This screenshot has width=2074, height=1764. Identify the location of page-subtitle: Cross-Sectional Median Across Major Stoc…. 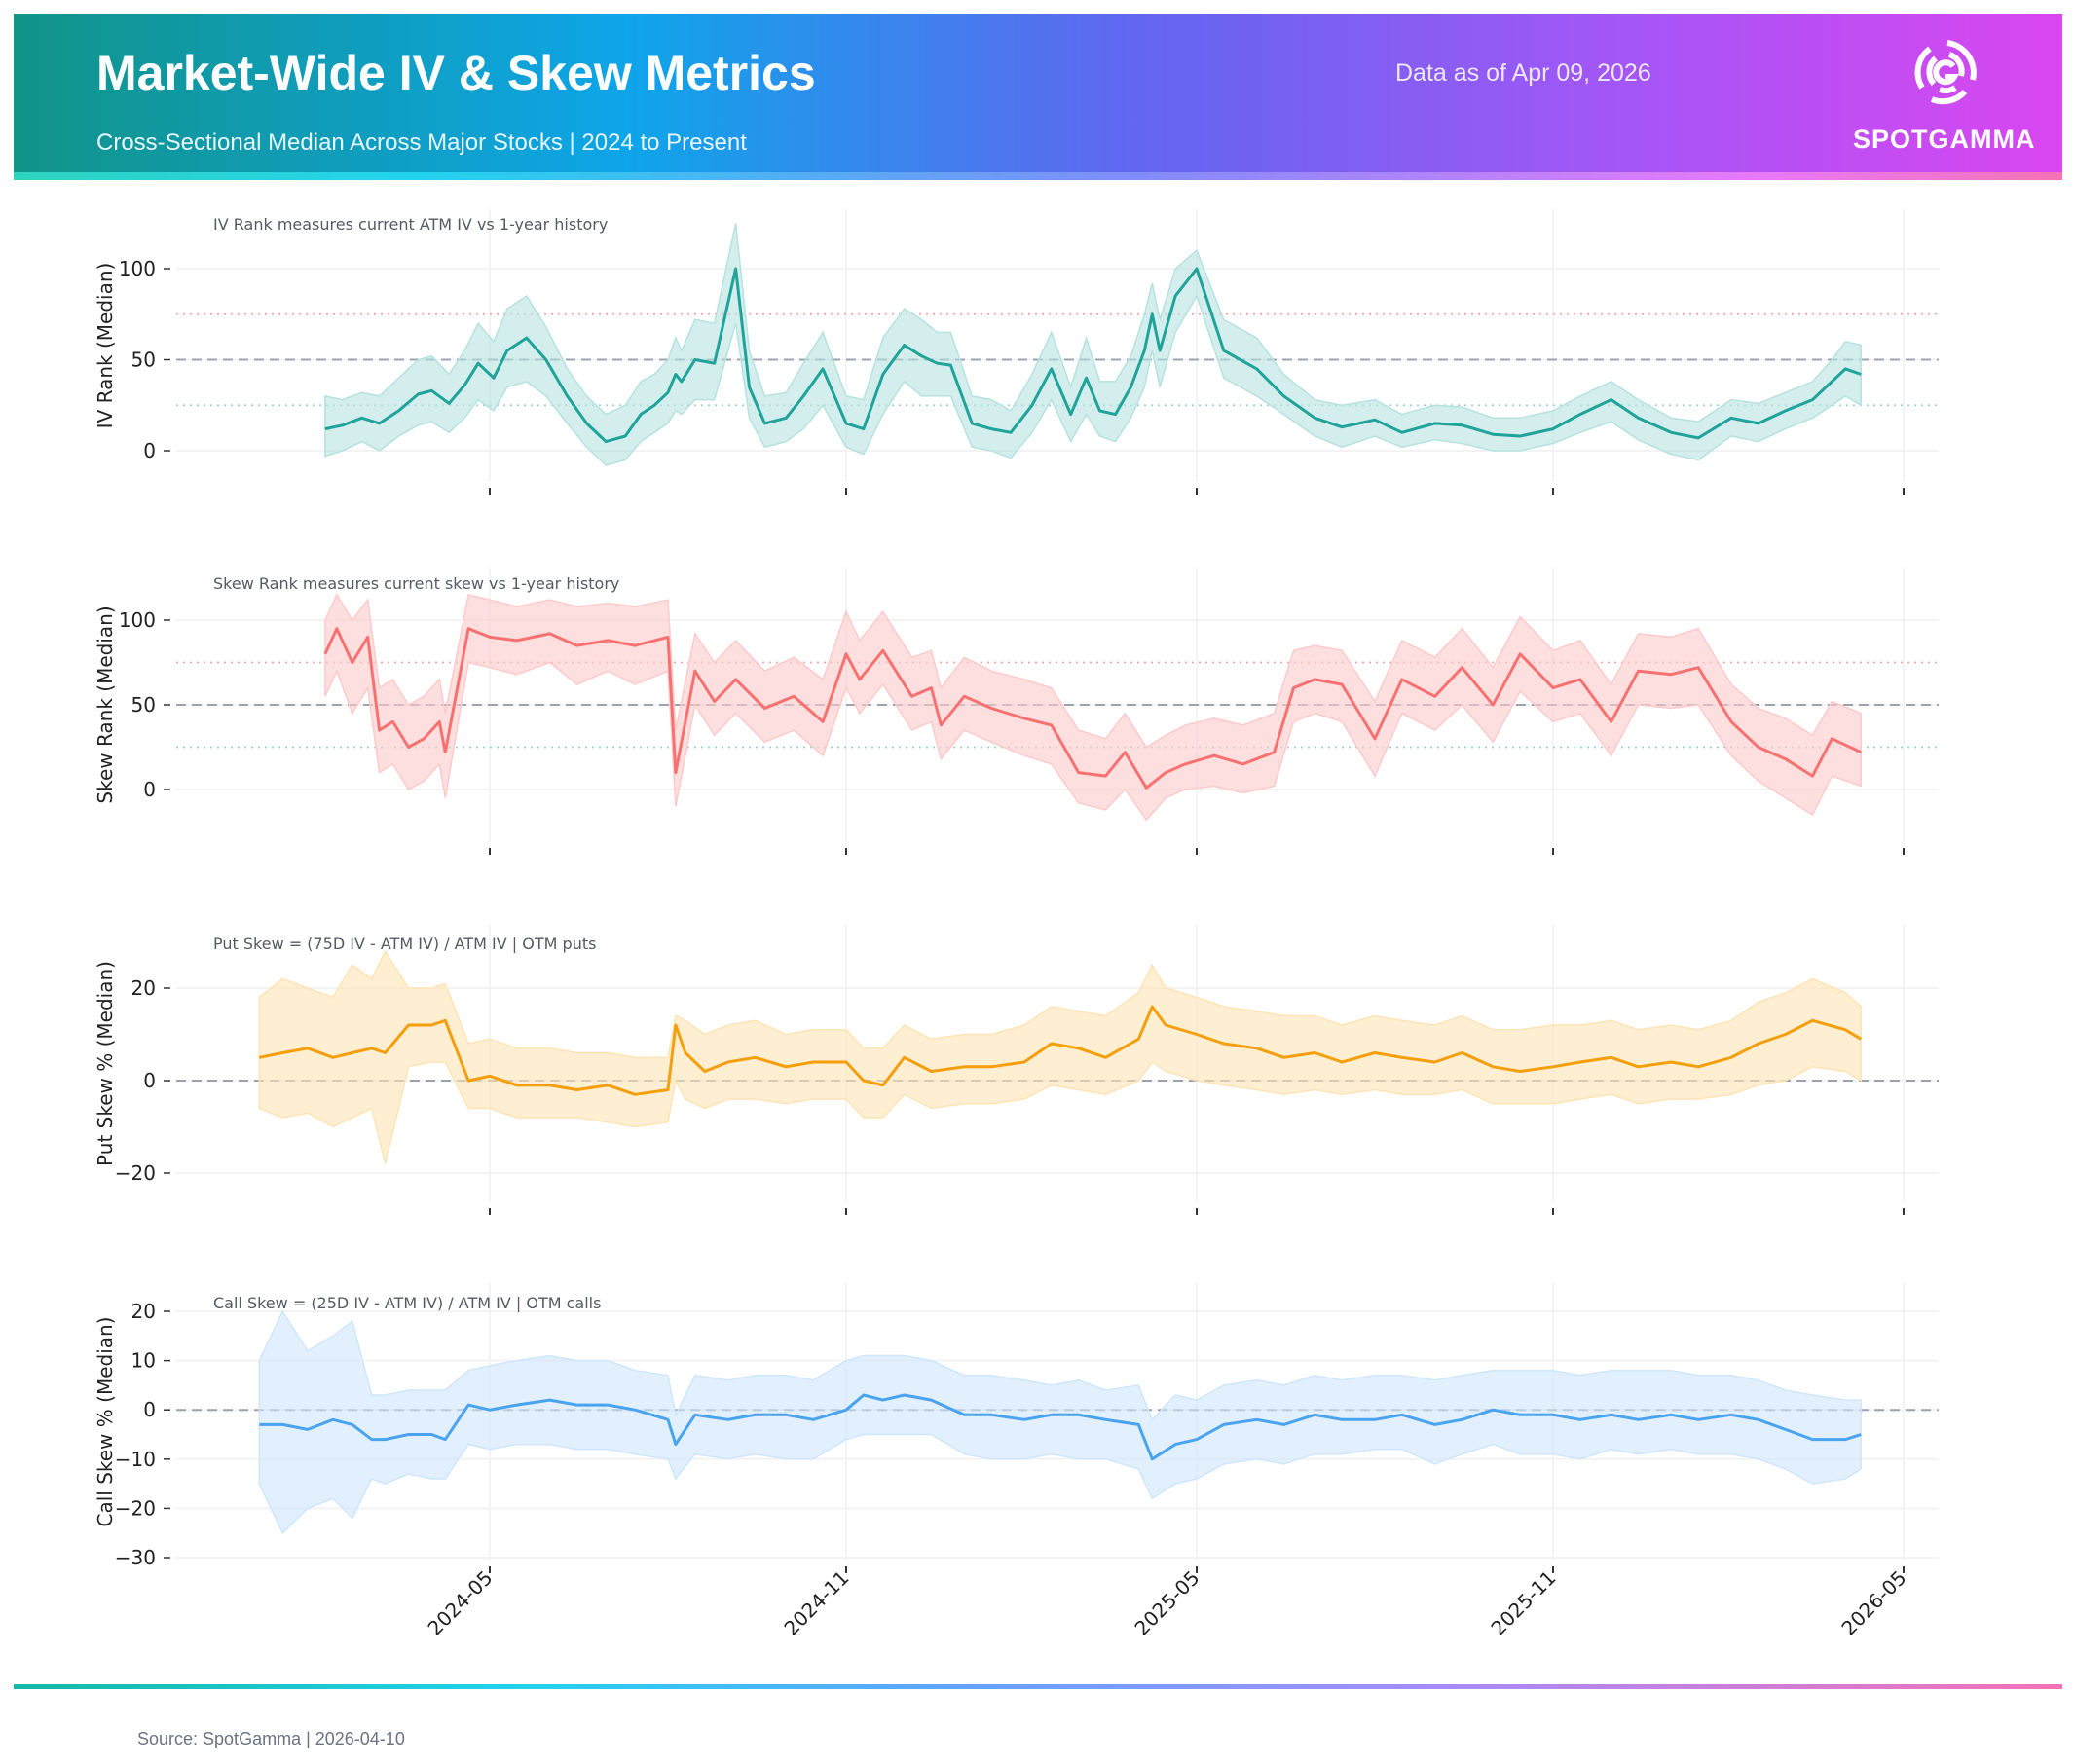
(421, 142).